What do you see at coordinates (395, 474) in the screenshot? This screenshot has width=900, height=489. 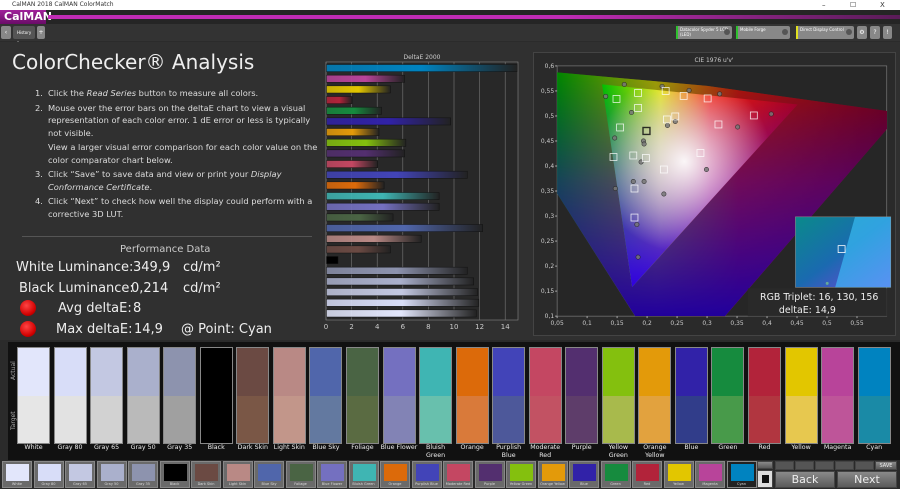 I see `patch-thumb-orange: Orange` at bounding box center [395, 474].